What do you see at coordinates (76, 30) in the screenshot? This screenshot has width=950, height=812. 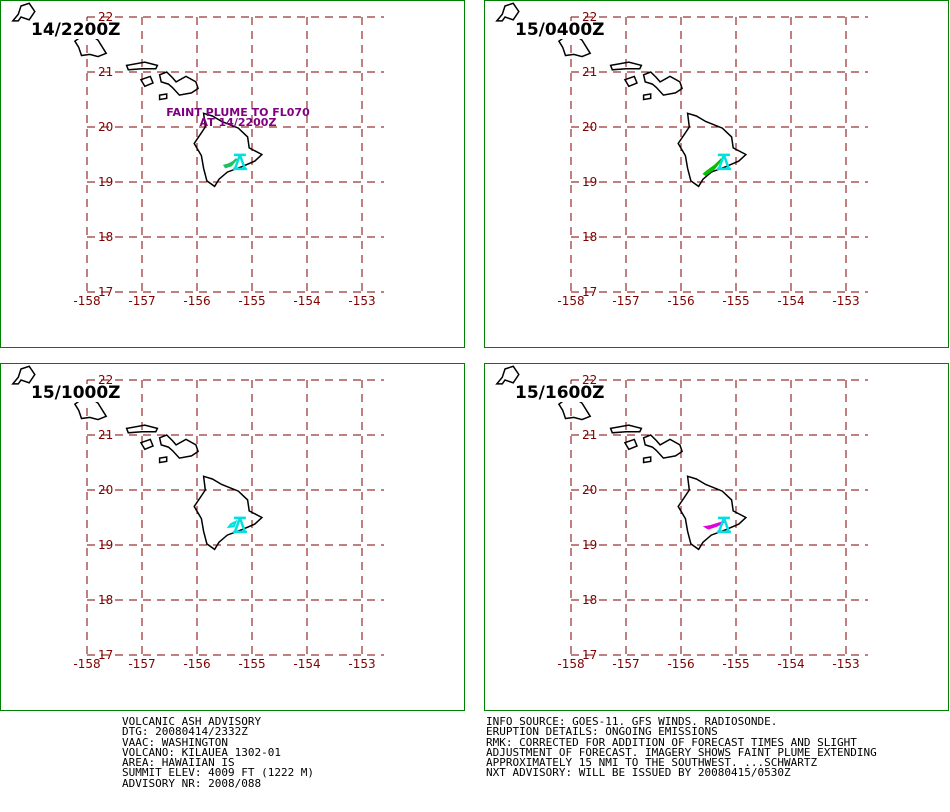 I see `forecast-time-label: 14/2200Z` at bounding box center [76, 30].